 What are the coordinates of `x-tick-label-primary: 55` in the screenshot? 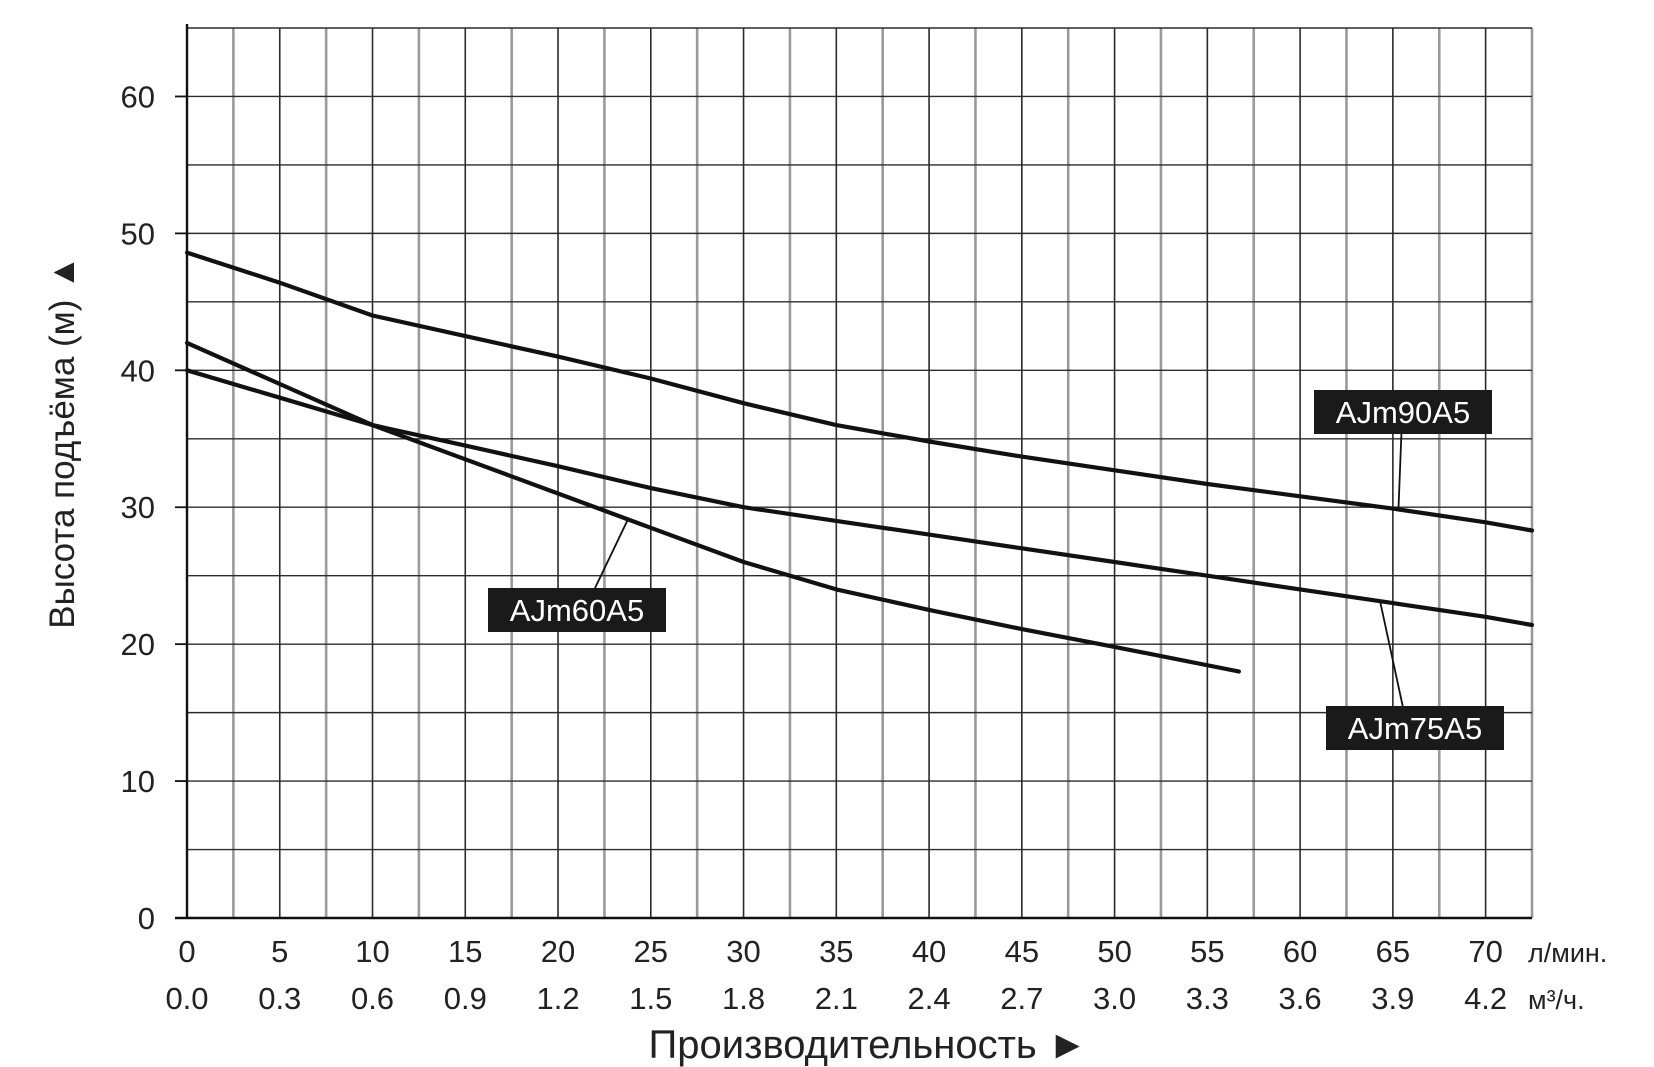 It's located at (1207, 951).